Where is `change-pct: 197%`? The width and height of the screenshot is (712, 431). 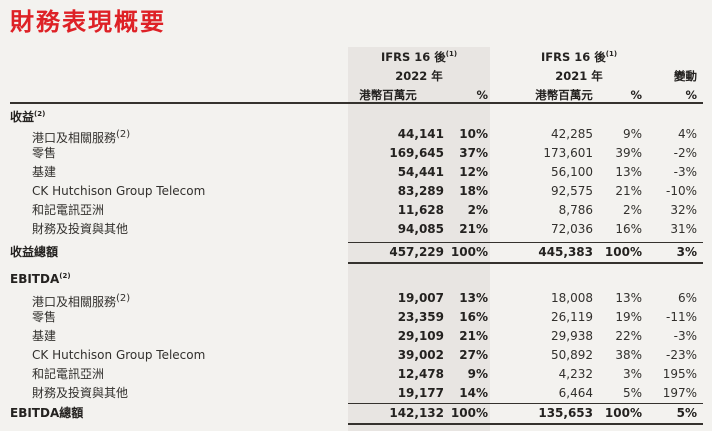
change-pct: 197% is located at coordinates (679, 393).